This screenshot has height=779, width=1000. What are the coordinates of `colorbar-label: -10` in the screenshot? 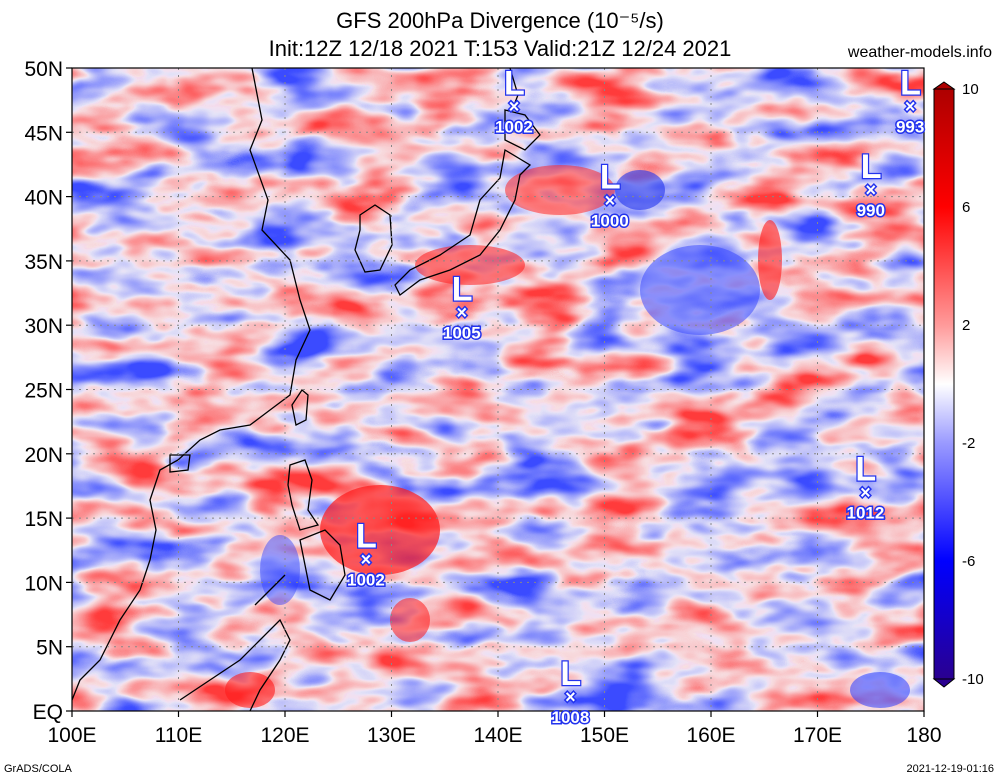 It's located at (973, 679).